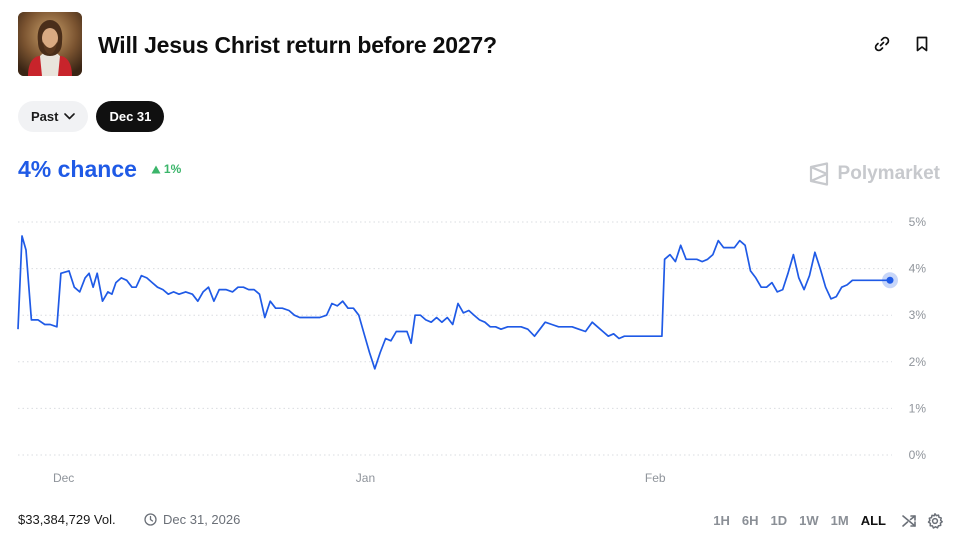  I want to click on polymarket-logo-icon, so click(818, 174).